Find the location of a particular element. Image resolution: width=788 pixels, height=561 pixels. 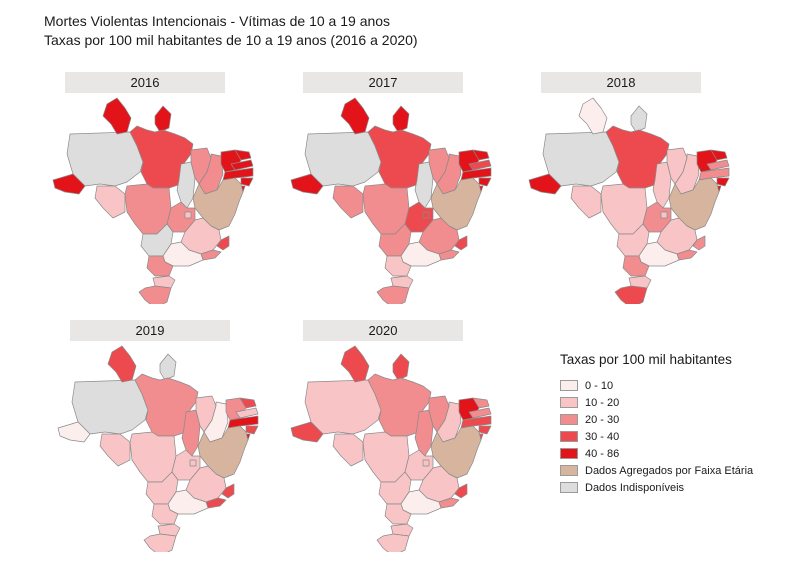

legend-label: Dados Agregados por Faixa Etária is located at coordinates (669, 470).